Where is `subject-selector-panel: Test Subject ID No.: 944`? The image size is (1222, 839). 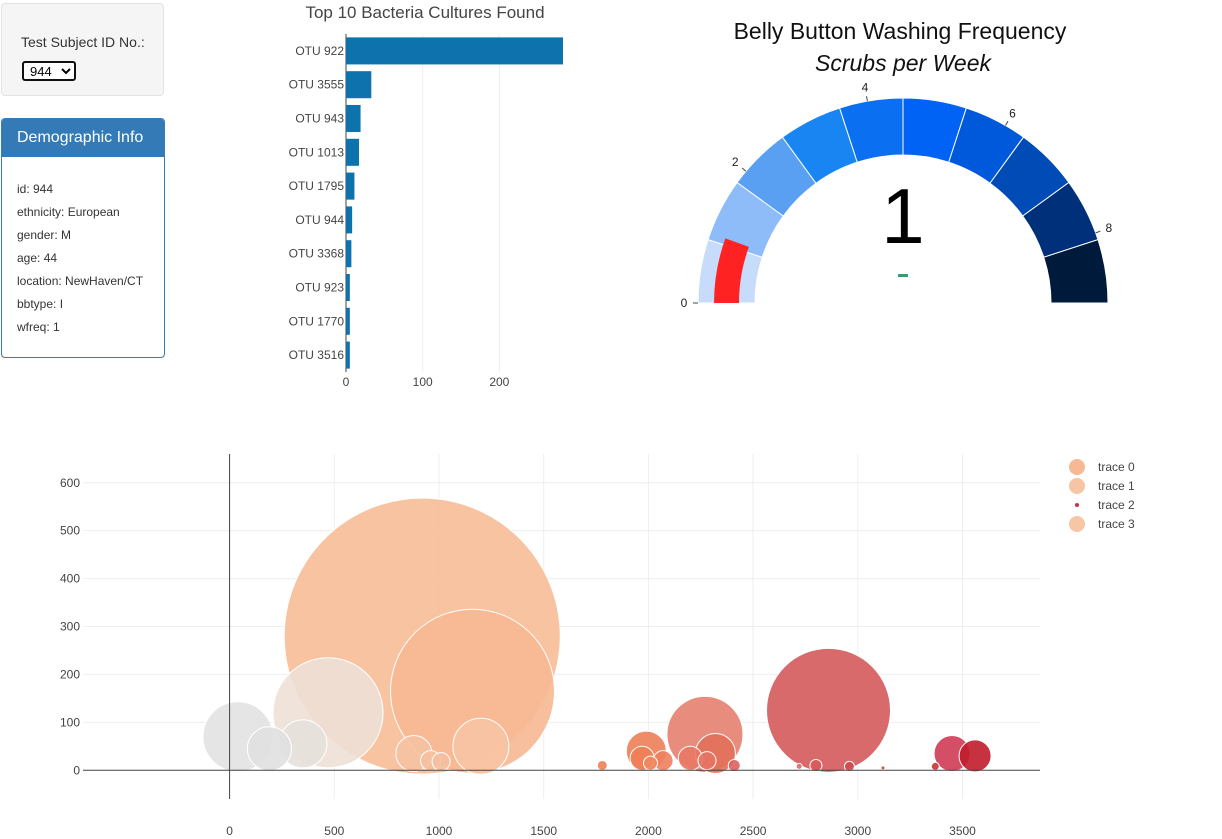
subject-selector-panel: Test Subject ID No.: 944 is located at coordinates (82, 49).